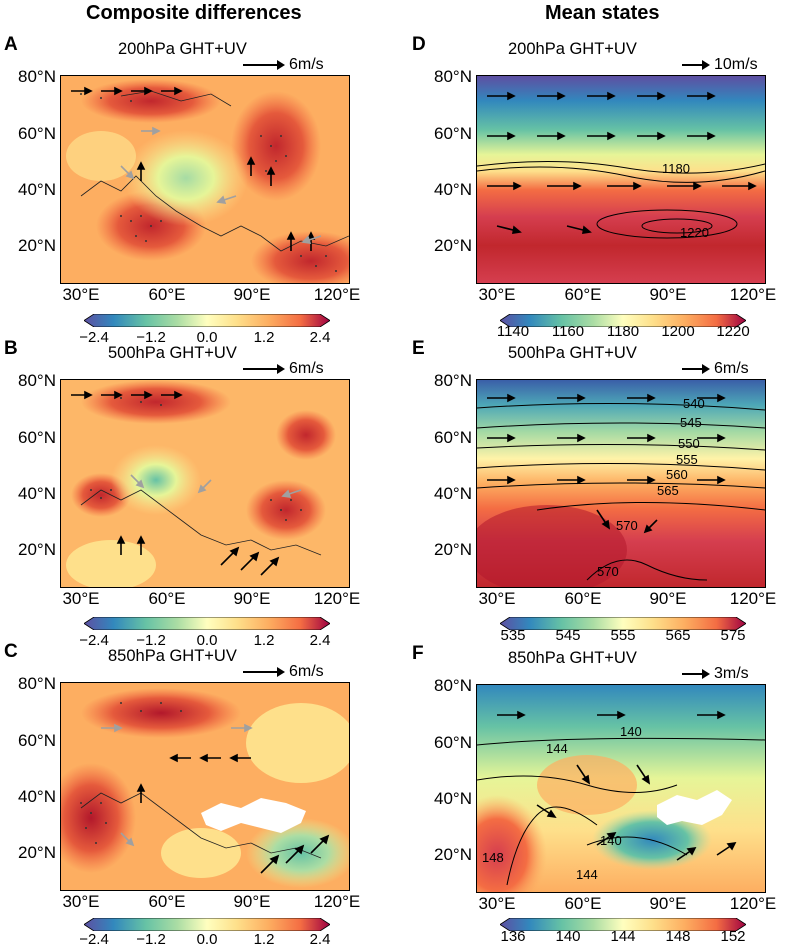 The image size is (796, 949). What do you see at coordinates (151, 640) in the screenshot?
I see `cbar-b-tick-1: −1.2` at bounding box center [151, 640].